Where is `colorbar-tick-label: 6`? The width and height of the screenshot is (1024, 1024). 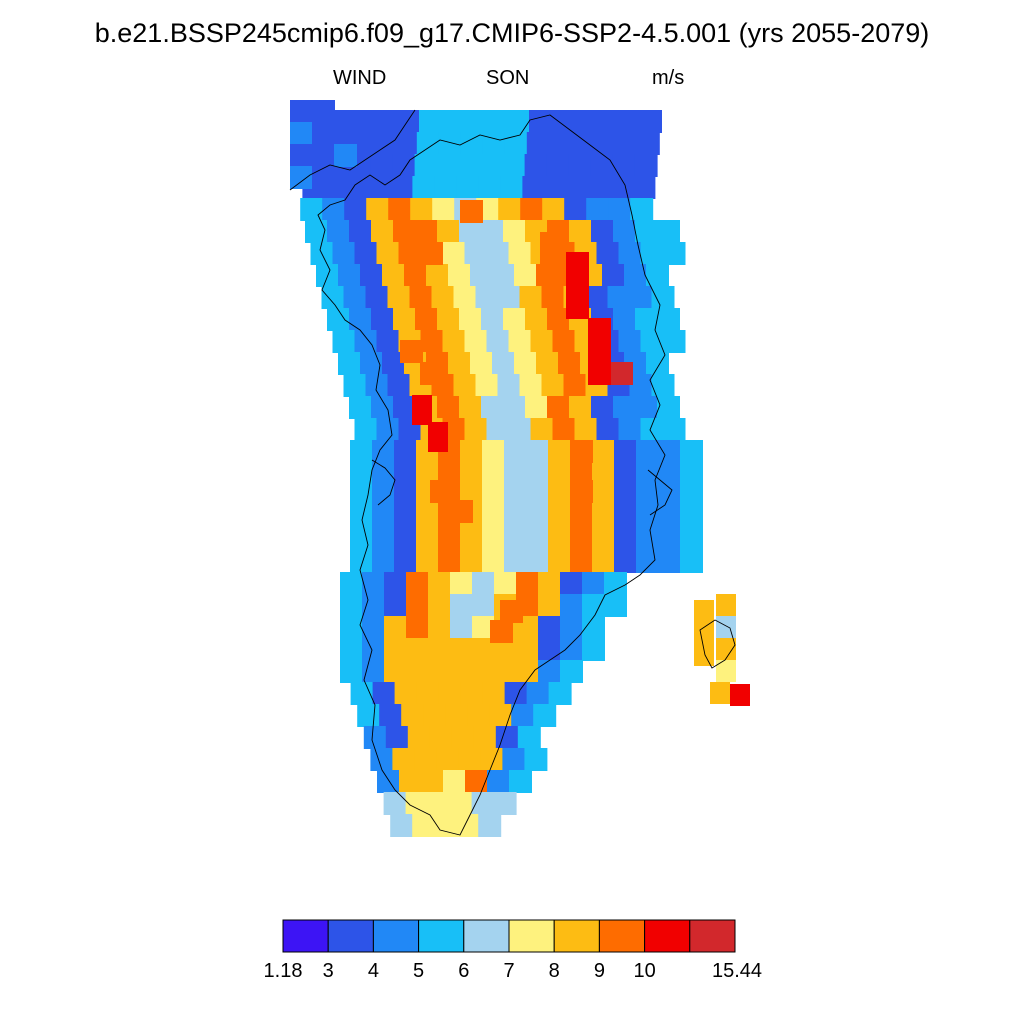
colorbar-tick-label: 6 is located at coordinates (464, 971).